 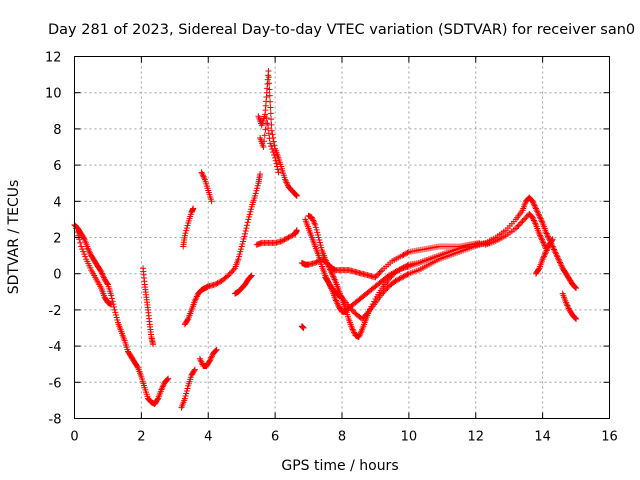 I want to click on y-tick-label: 12, so click(x=53, y=58).